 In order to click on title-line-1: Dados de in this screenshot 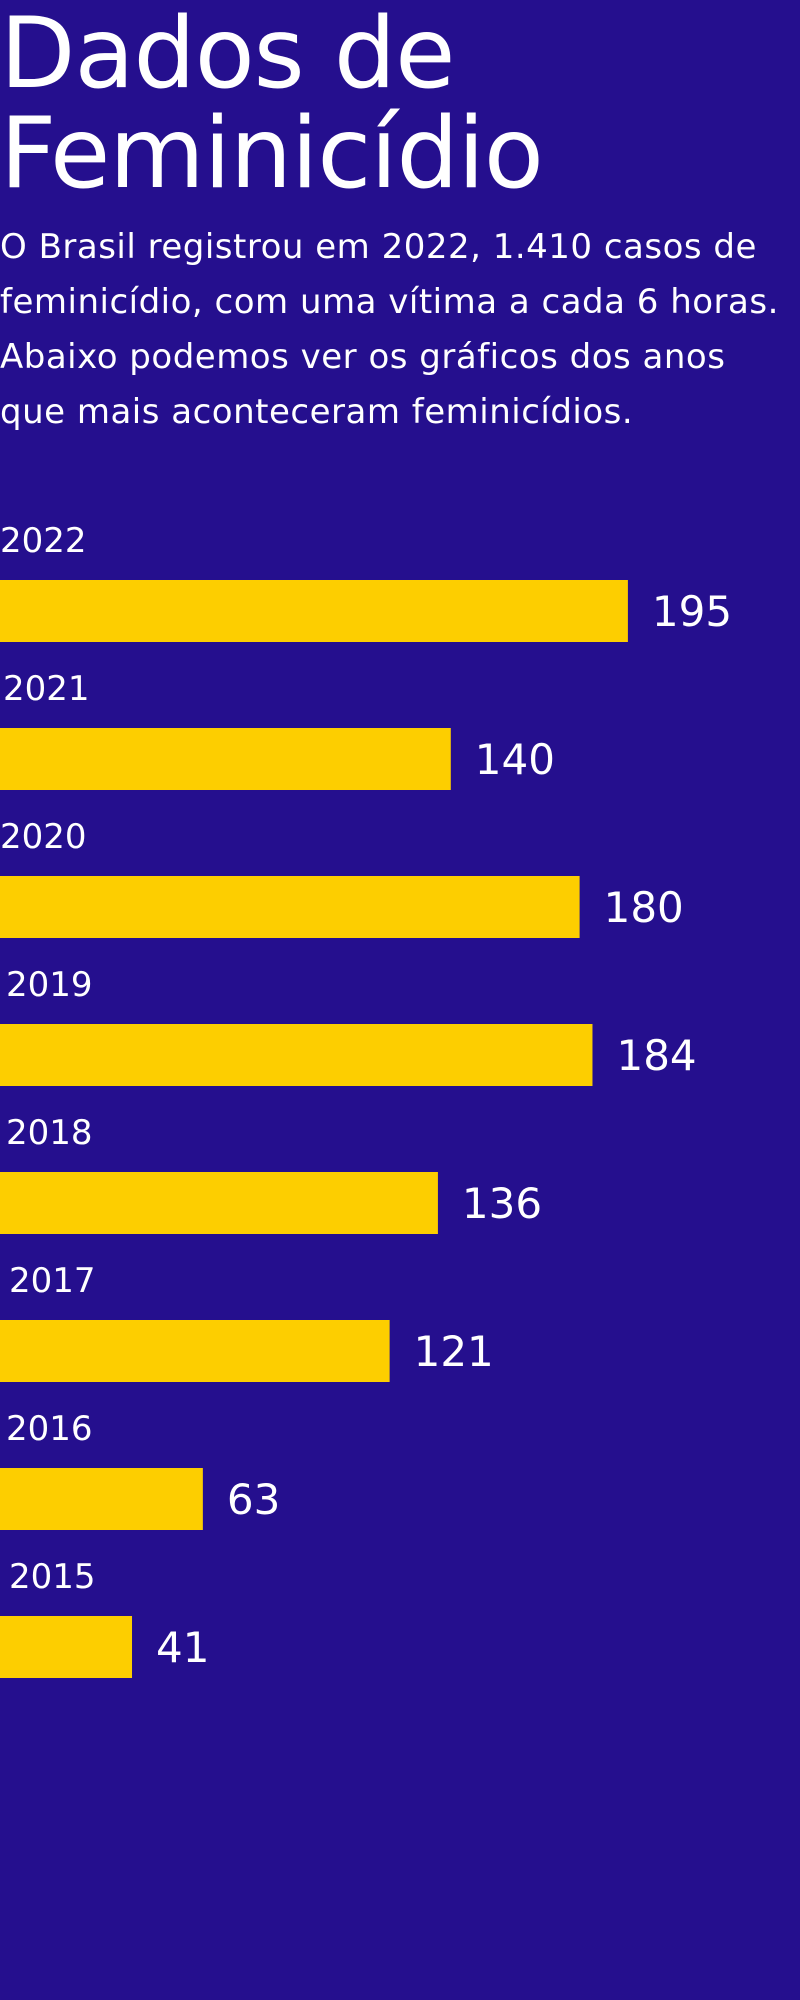, I will do `click(227, 55)`.